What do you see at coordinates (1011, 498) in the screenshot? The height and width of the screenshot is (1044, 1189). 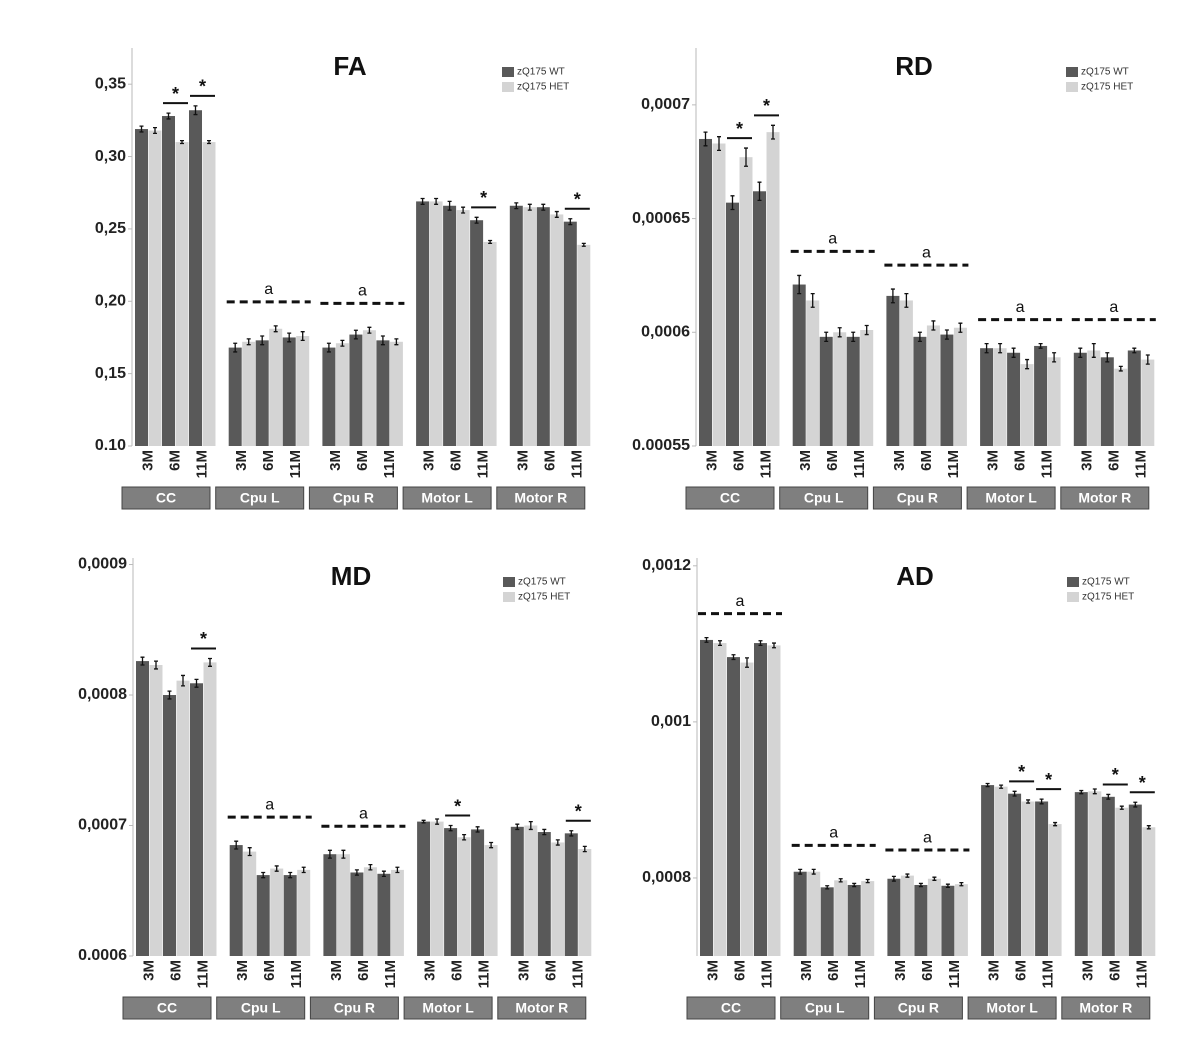 I see `group-label: Motor L` at bounding box center [1011, 498].